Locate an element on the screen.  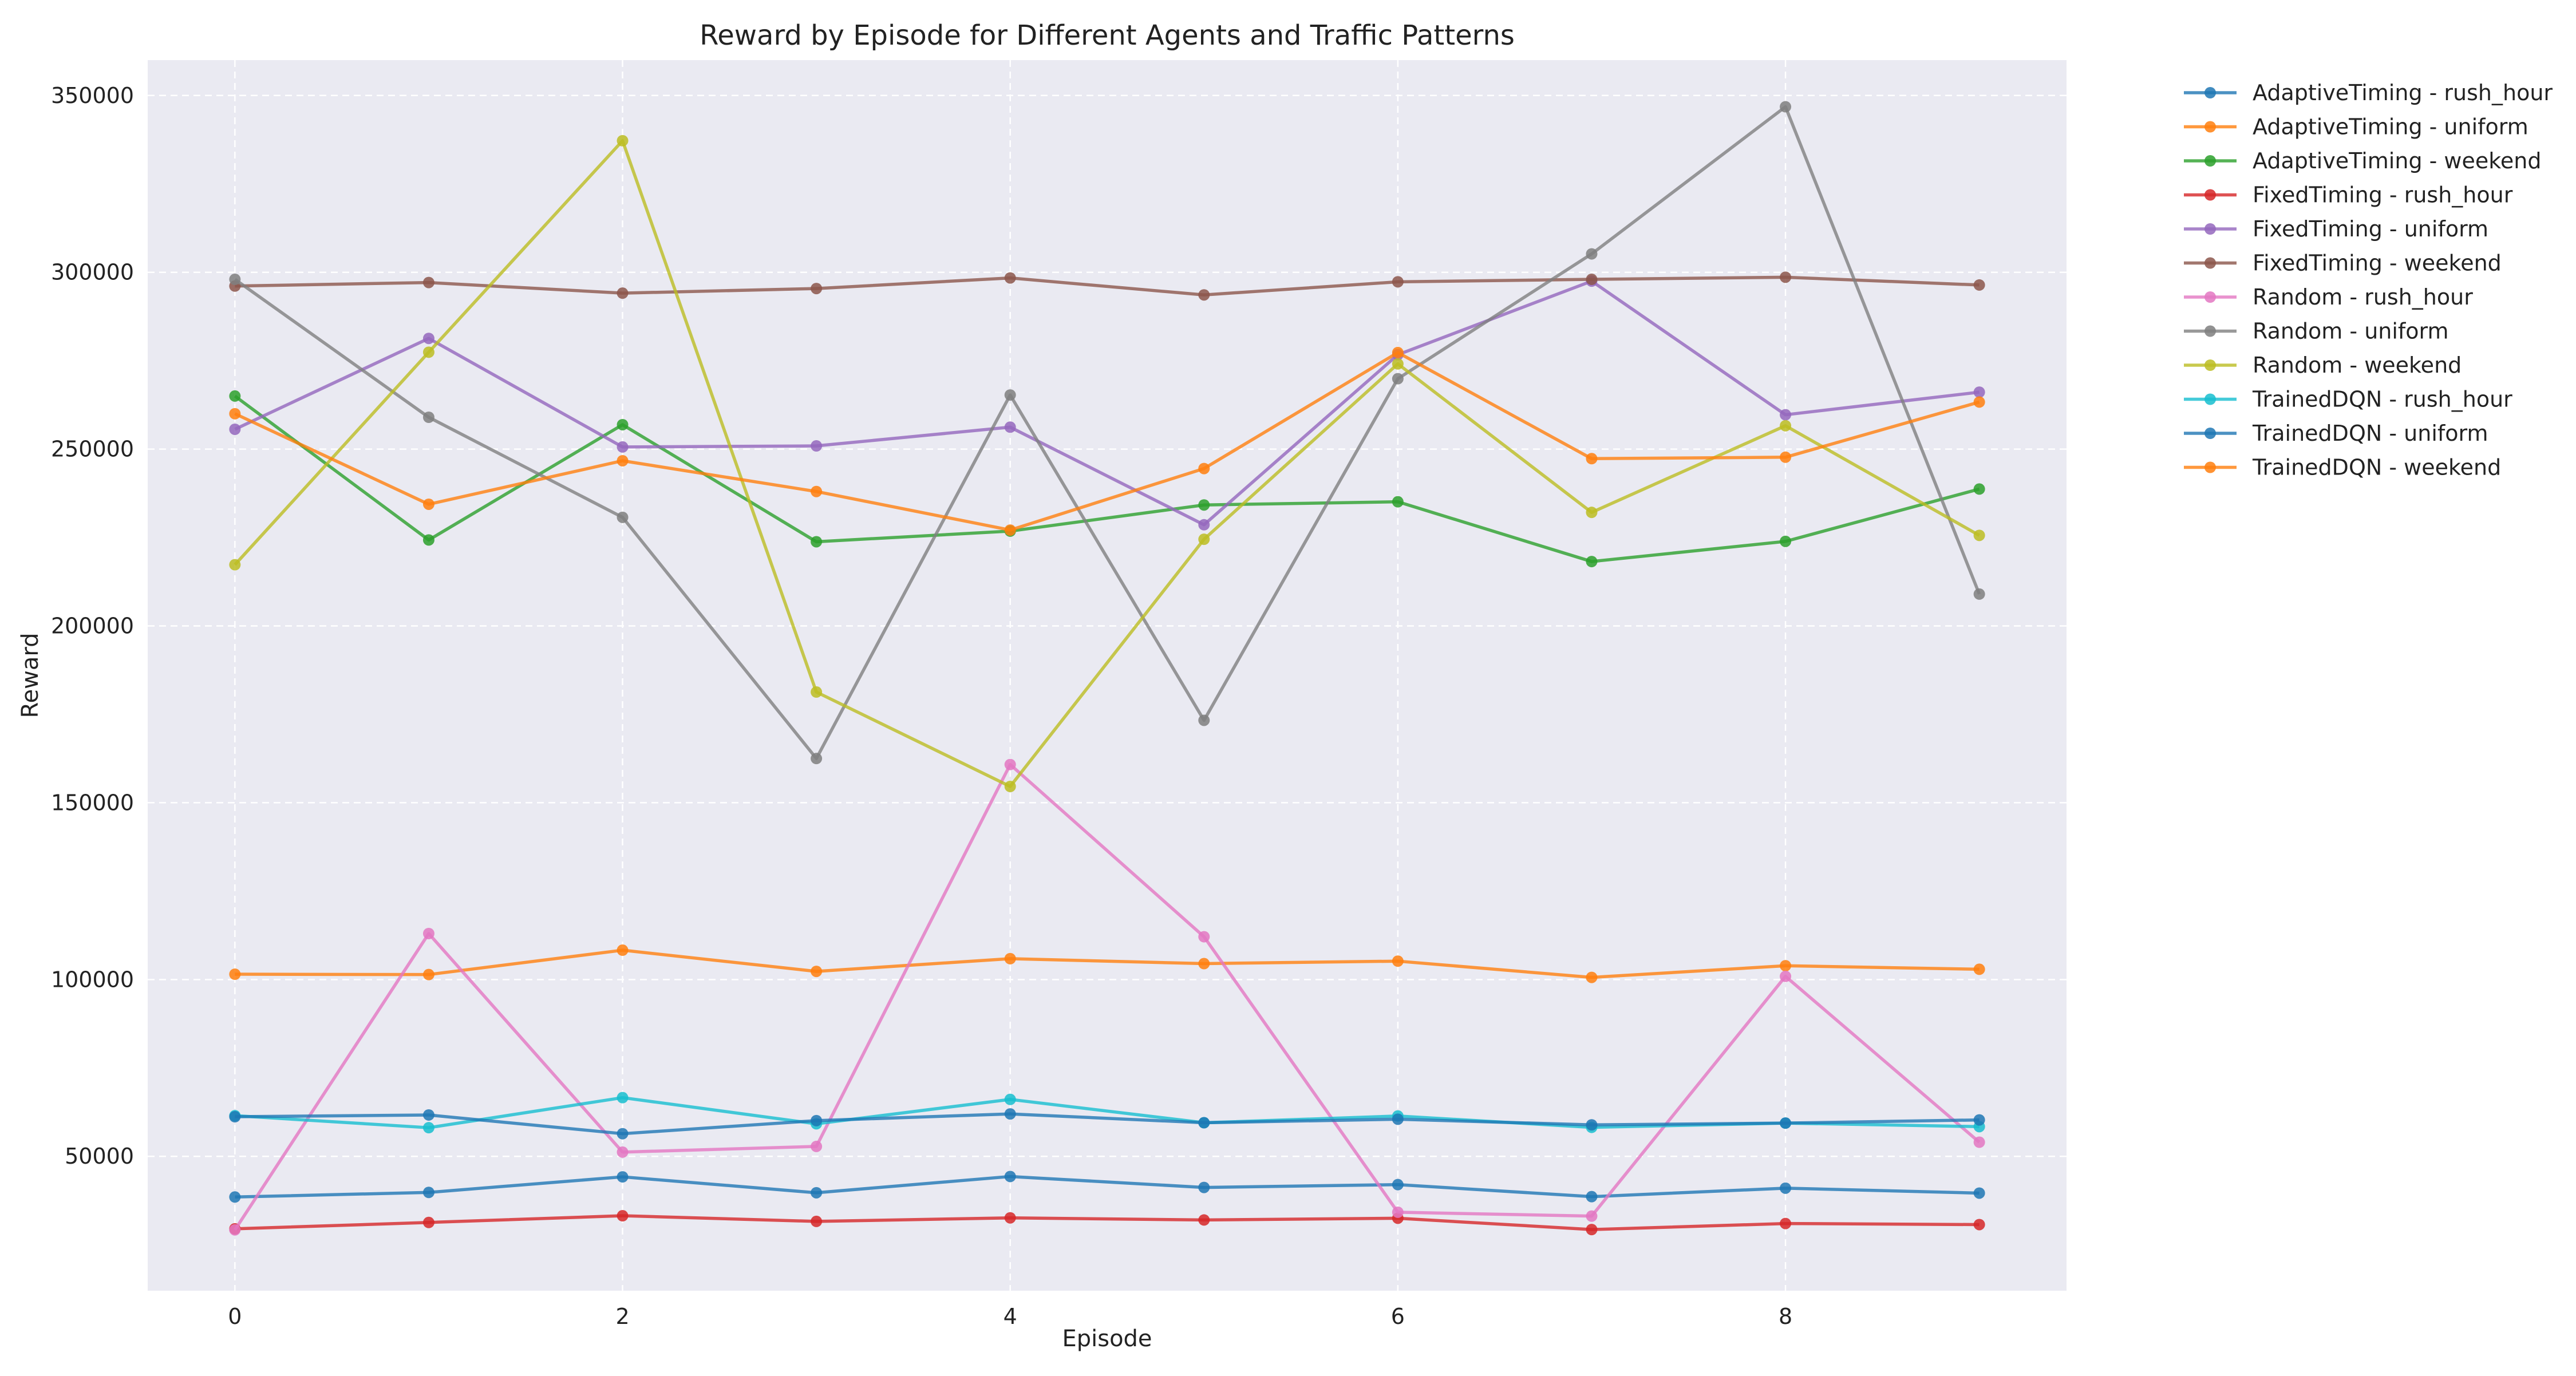
legend-entry: TrainedDQN - rush_hour is located at coordinates (2348, 399).